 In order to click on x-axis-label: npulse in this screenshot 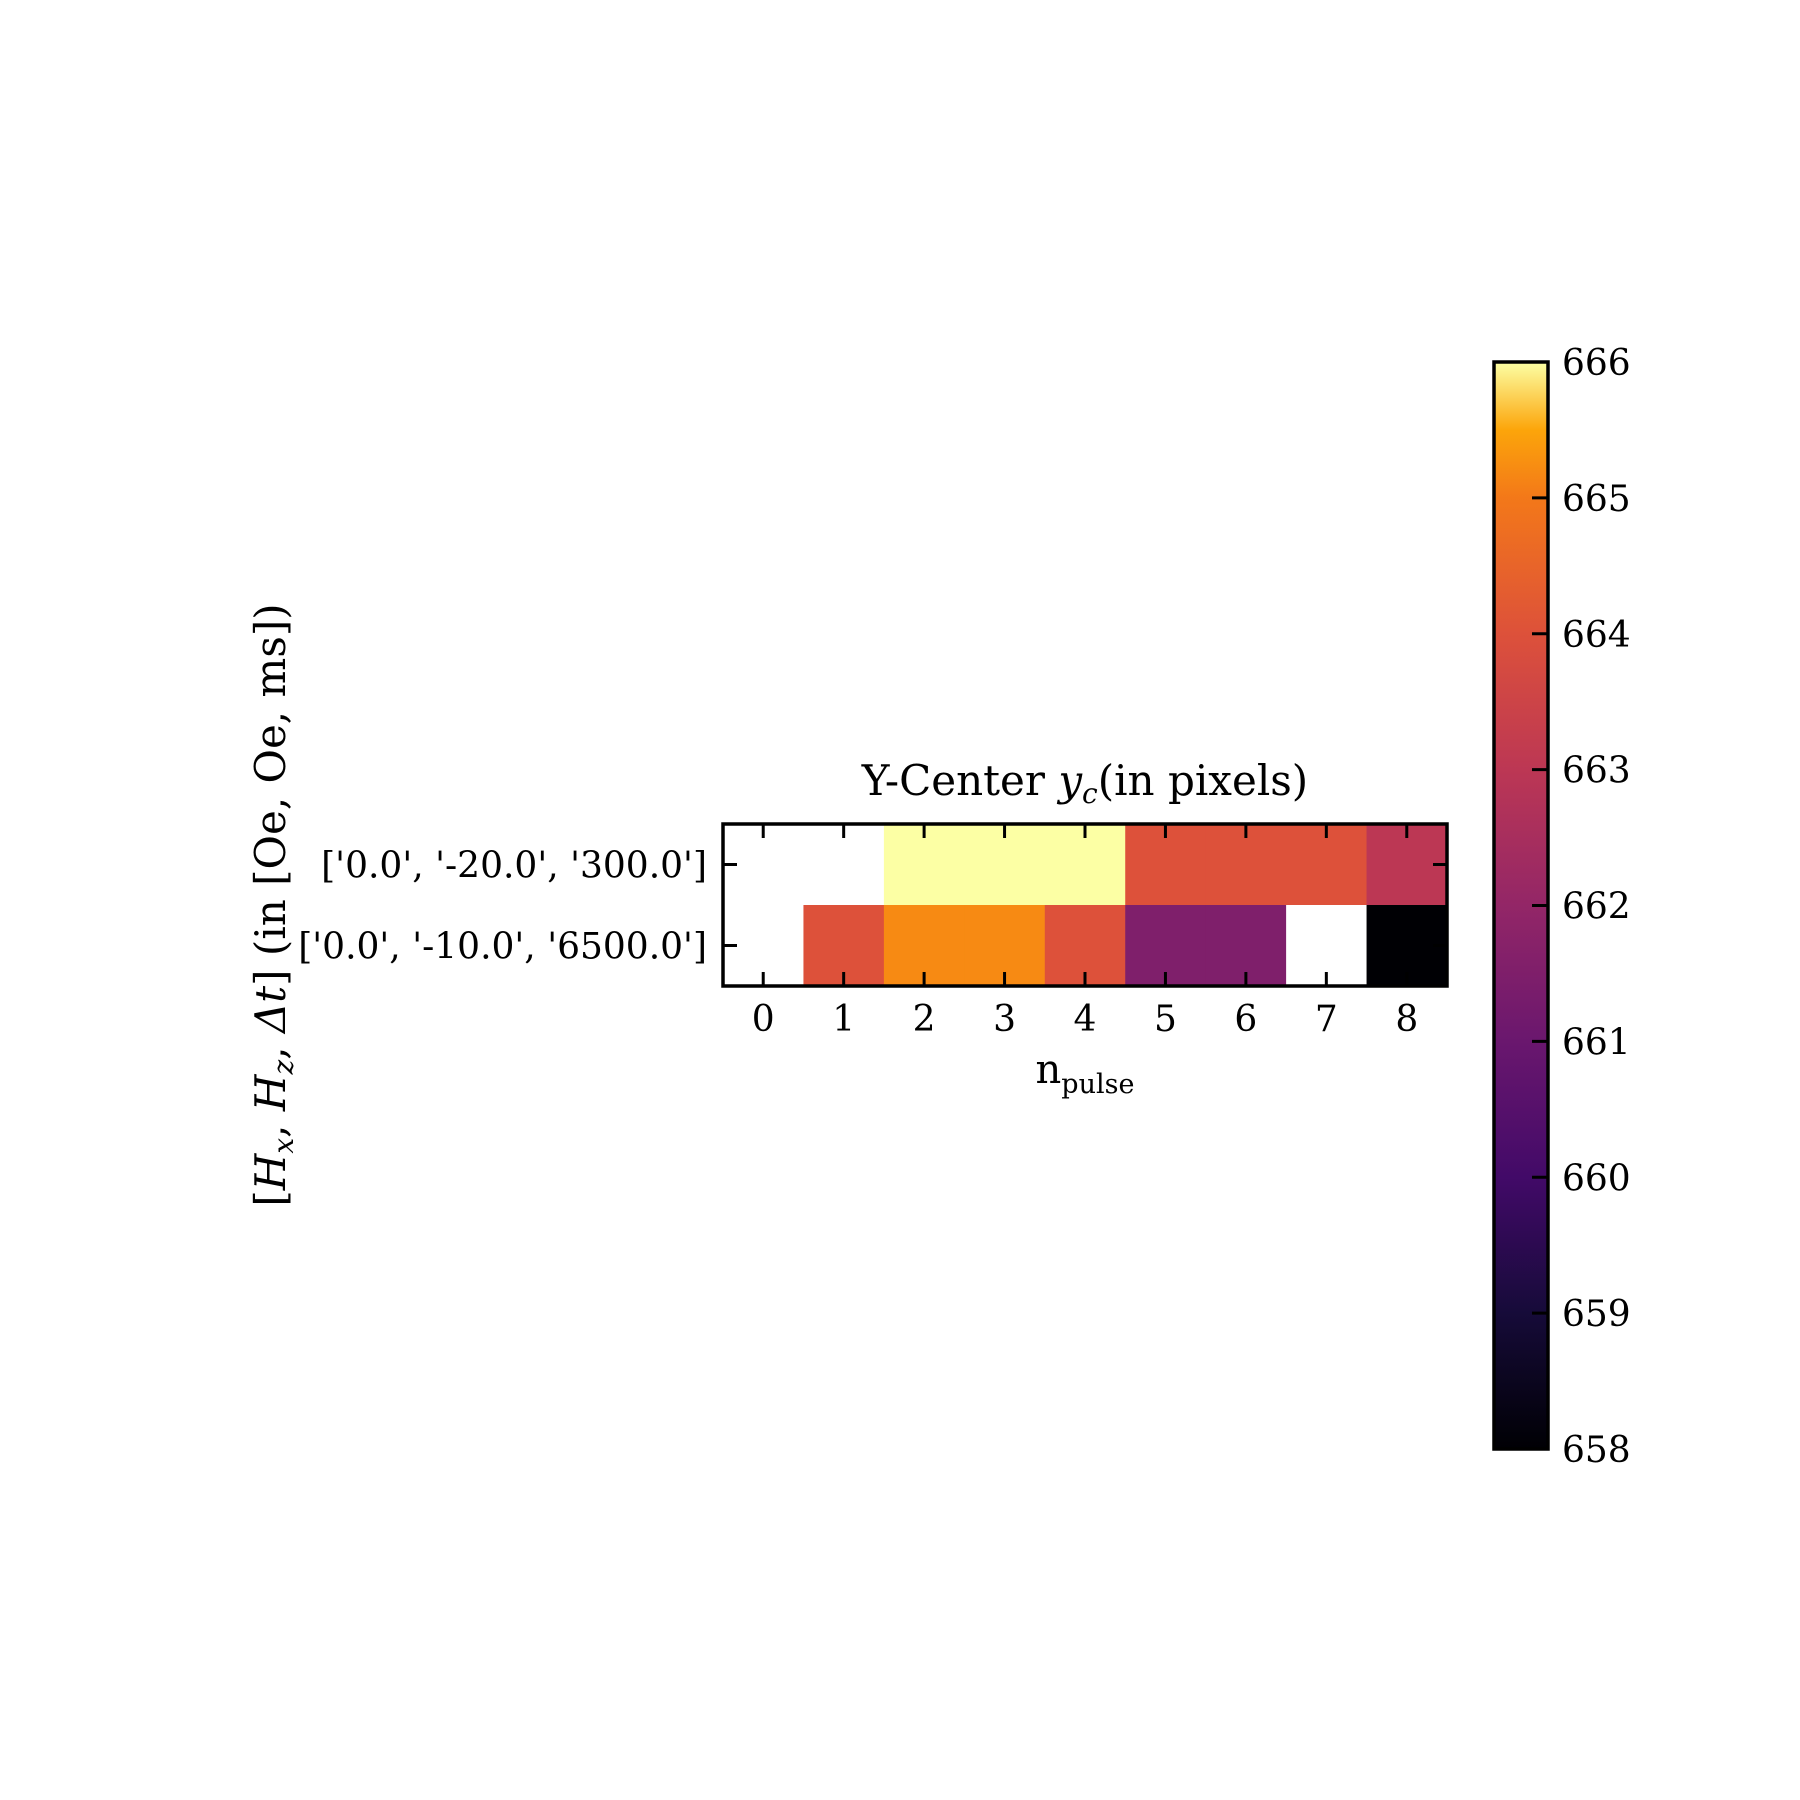, I will do `click(1085, 1073)`.